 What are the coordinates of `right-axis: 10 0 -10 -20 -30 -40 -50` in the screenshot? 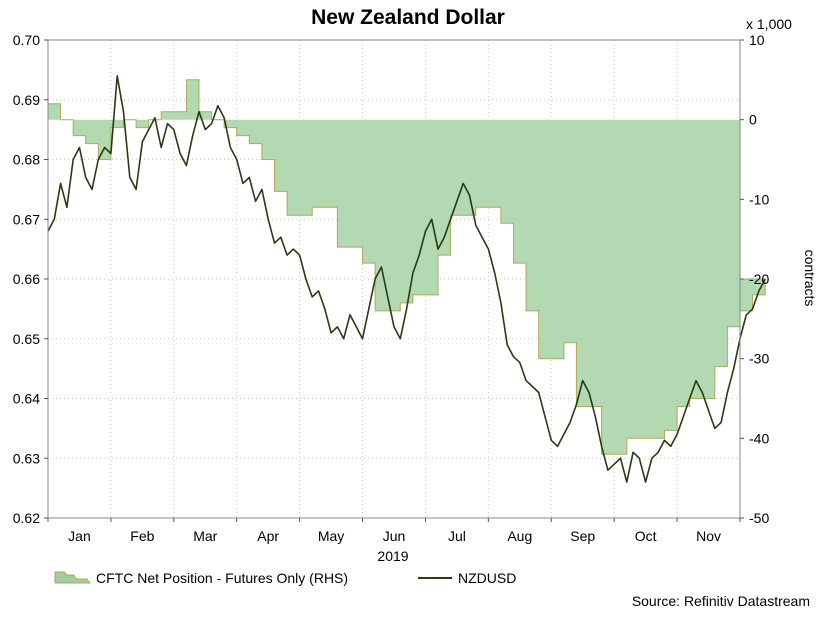 It's located at (754, 279).